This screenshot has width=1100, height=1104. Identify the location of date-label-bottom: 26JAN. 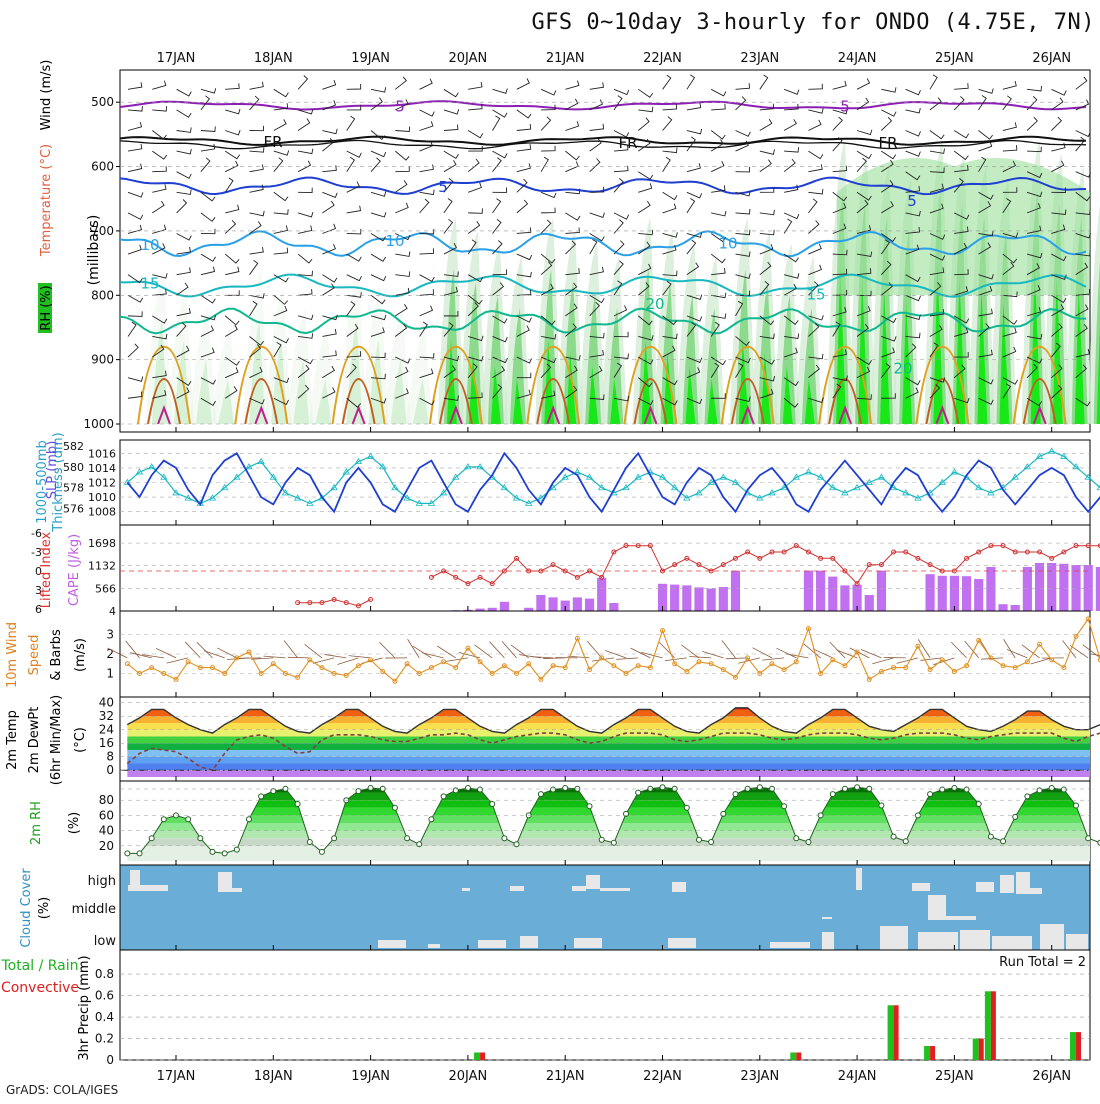
(1051, 1076).